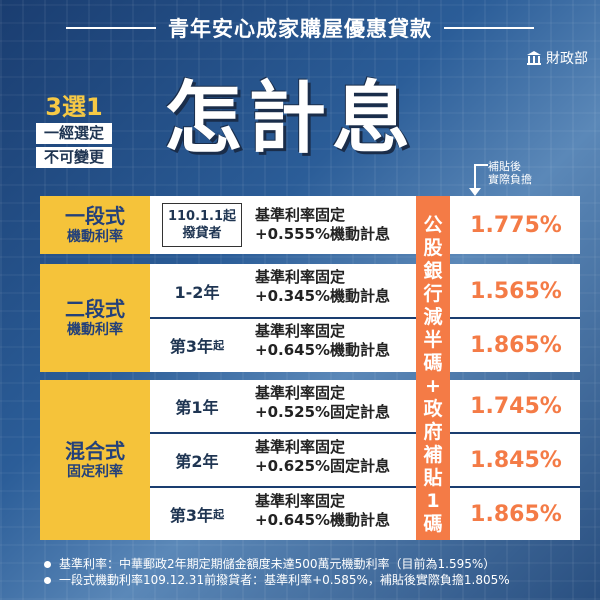  What do you see at coordinates (323, 350) in the screenshot?
I see `option-2-row-2-rate-line-2: +0.645%機動計息` at bounding box center [323, 350].